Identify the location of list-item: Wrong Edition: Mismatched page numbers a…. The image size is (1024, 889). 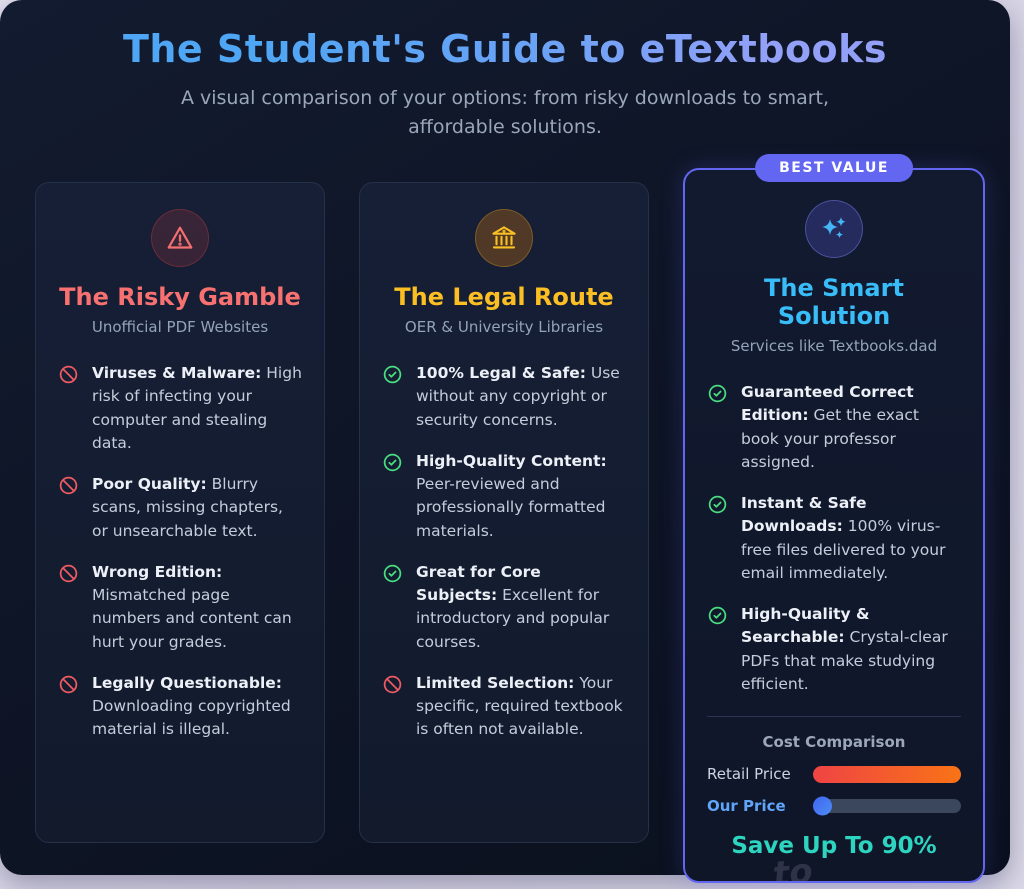
(180, 607).